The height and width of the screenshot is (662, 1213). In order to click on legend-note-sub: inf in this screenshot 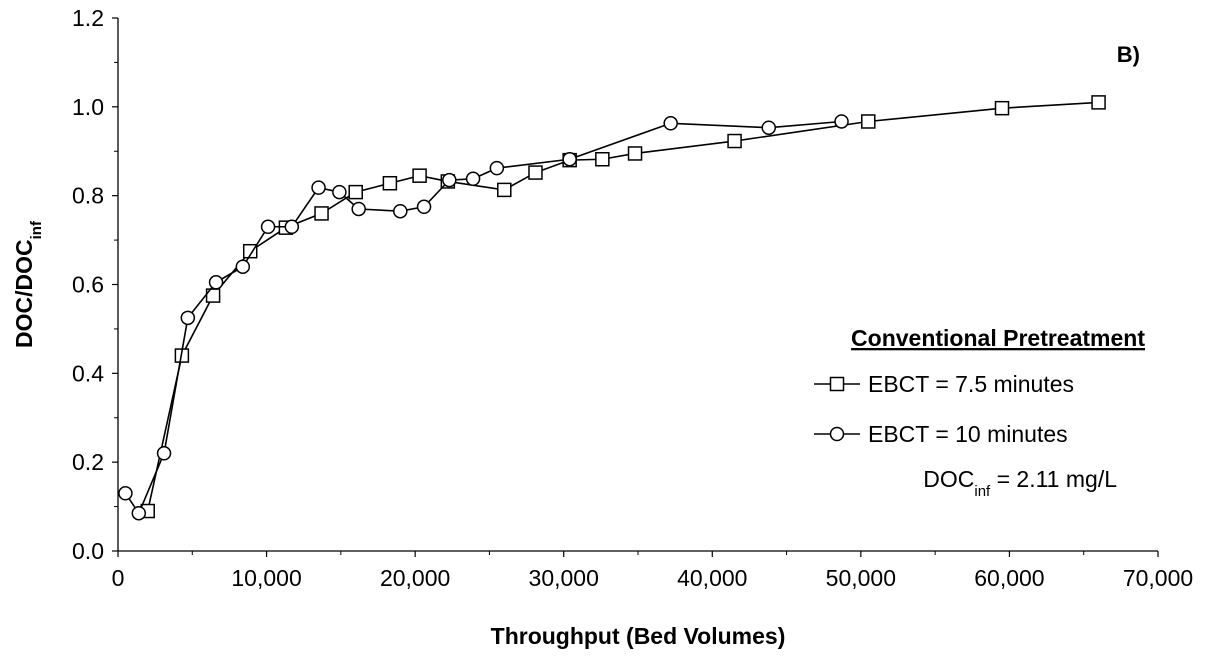, I will do `click(982, 491)`.